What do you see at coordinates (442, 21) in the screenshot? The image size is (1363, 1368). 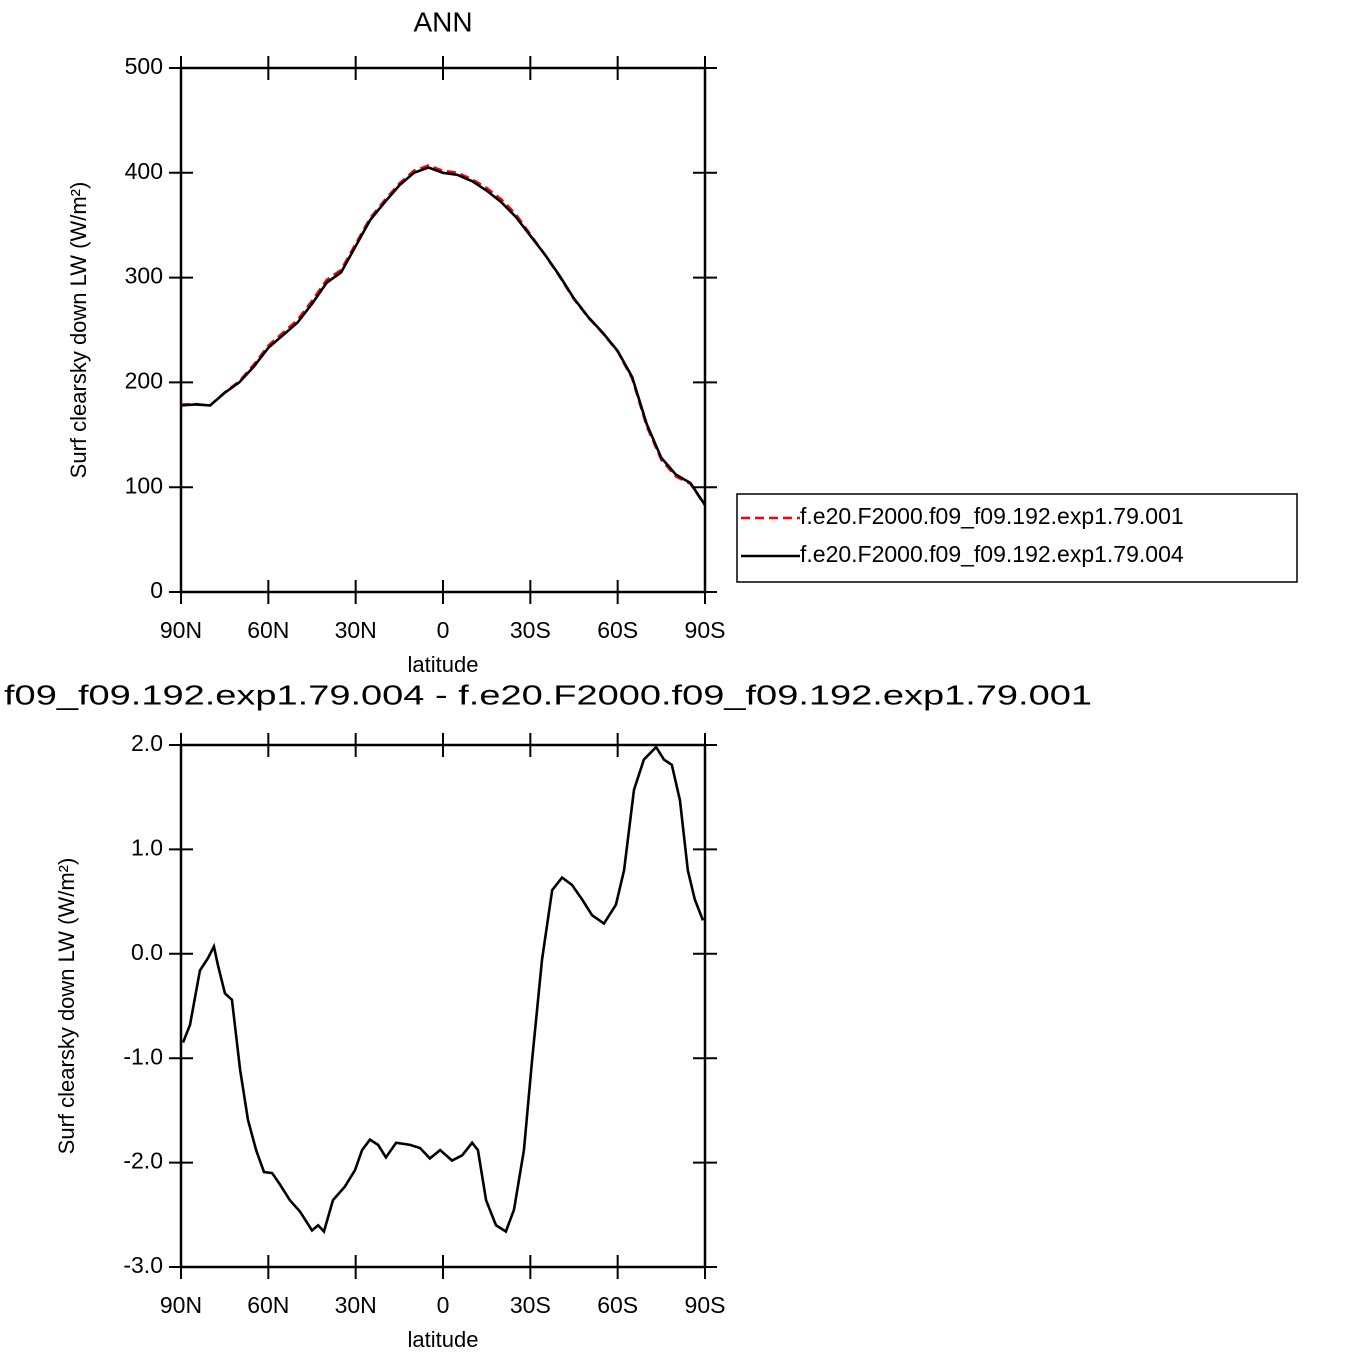 I see `chart-title: ANN` at bounding box center [442, 21].